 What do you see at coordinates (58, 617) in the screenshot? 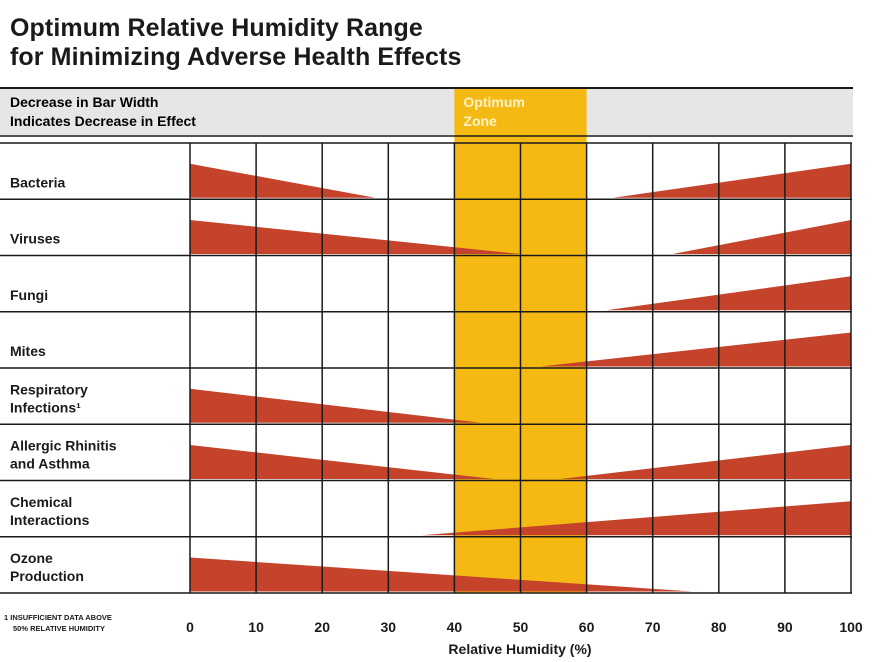
I see `footnote-line-1: 1 INSUFFICIENT DATA ABOVE` at bounding box center [58, 617].